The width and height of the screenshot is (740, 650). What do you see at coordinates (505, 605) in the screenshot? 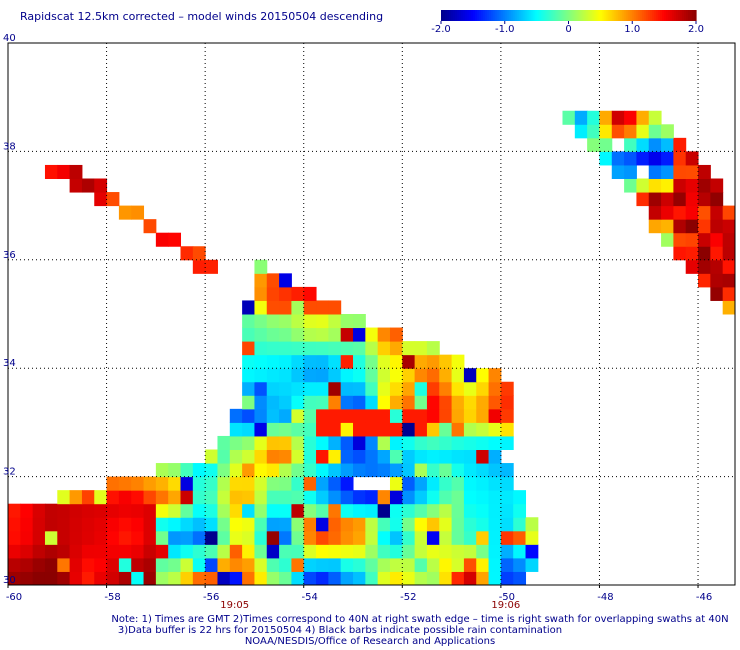
I see `time-label: 19:06` at bounding box center [505, 605].